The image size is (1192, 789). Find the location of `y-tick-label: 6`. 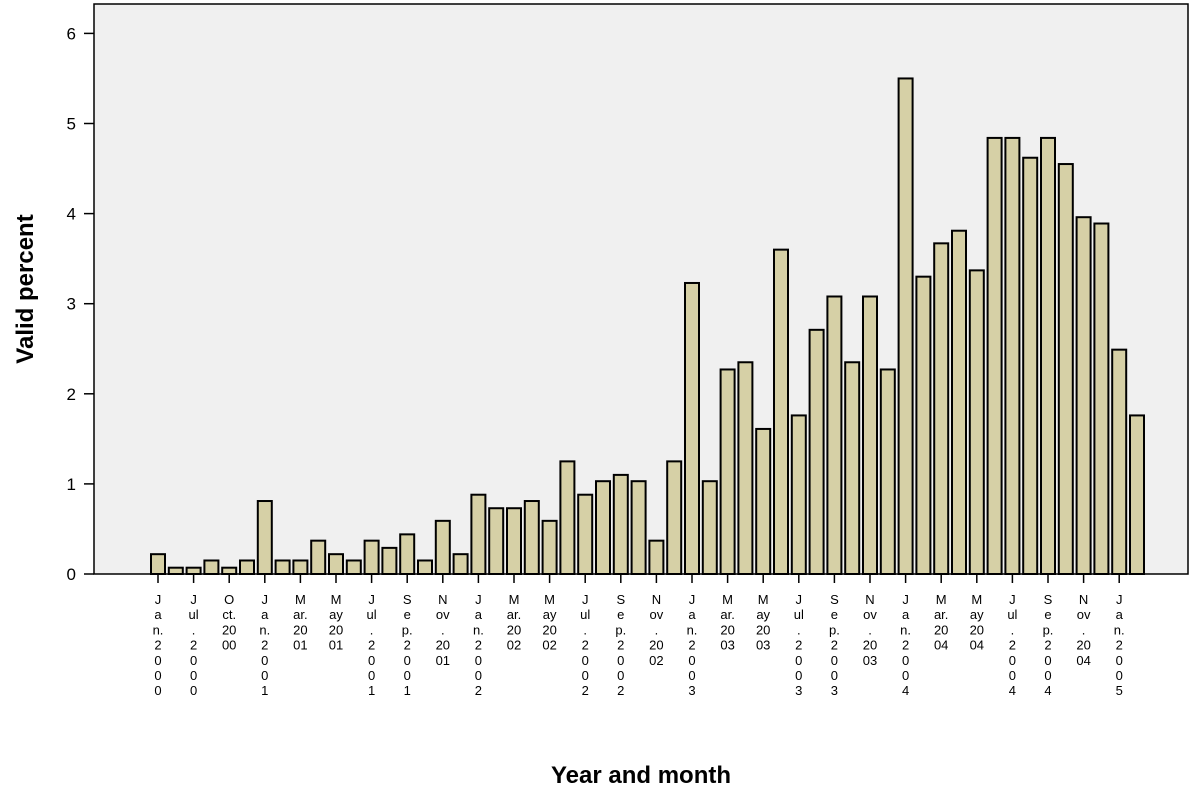

y-tick-label: 6 is located at coordinates (71, 33).